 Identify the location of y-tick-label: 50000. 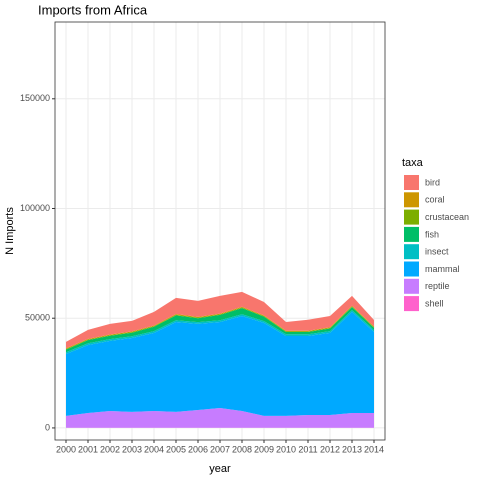
(37, 318).